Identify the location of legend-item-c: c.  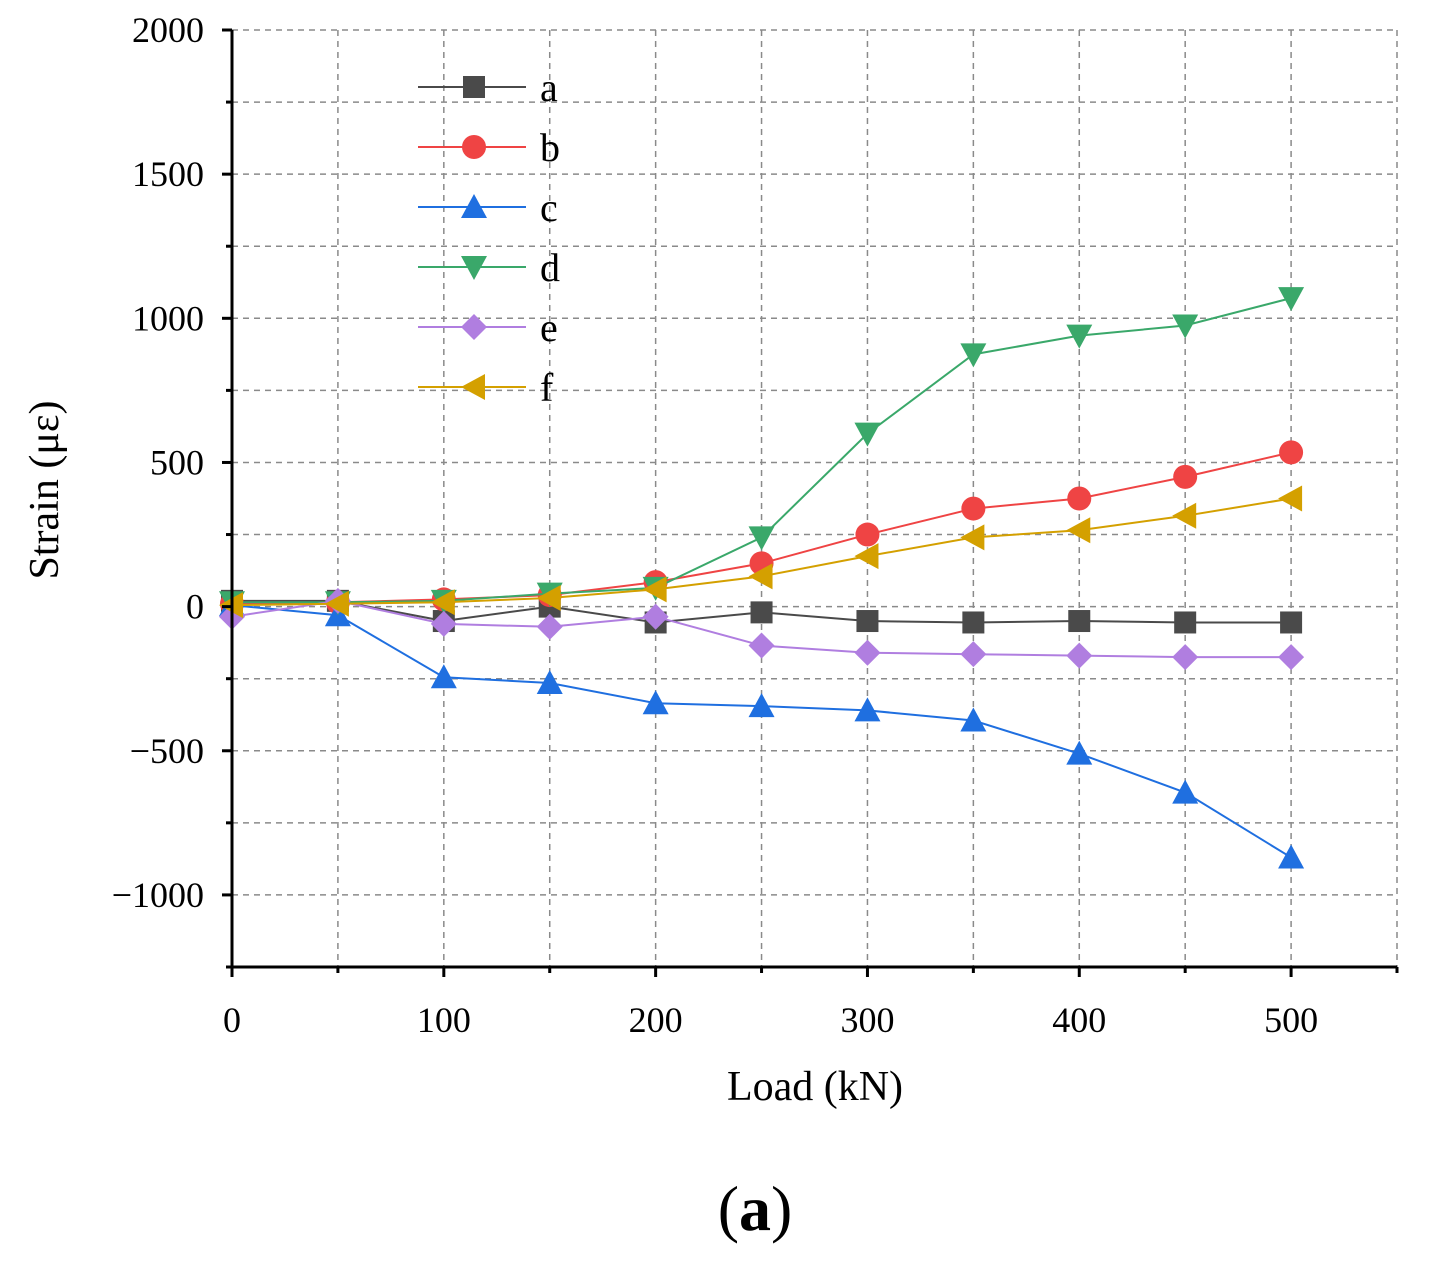
(488, 207).